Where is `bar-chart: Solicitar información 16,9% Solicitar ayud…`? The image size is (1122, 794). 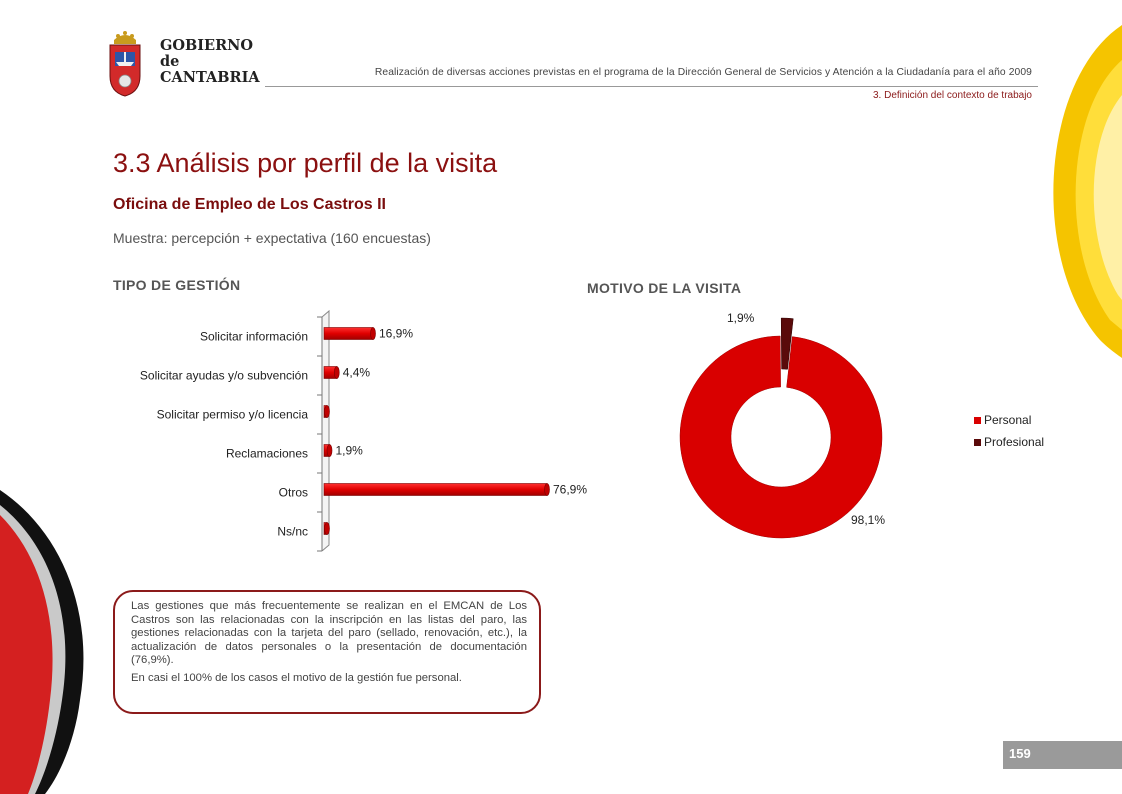 bar-chart: Solicitar información 16,9% Solicitar ayud… is located at coordinates (363, 430).